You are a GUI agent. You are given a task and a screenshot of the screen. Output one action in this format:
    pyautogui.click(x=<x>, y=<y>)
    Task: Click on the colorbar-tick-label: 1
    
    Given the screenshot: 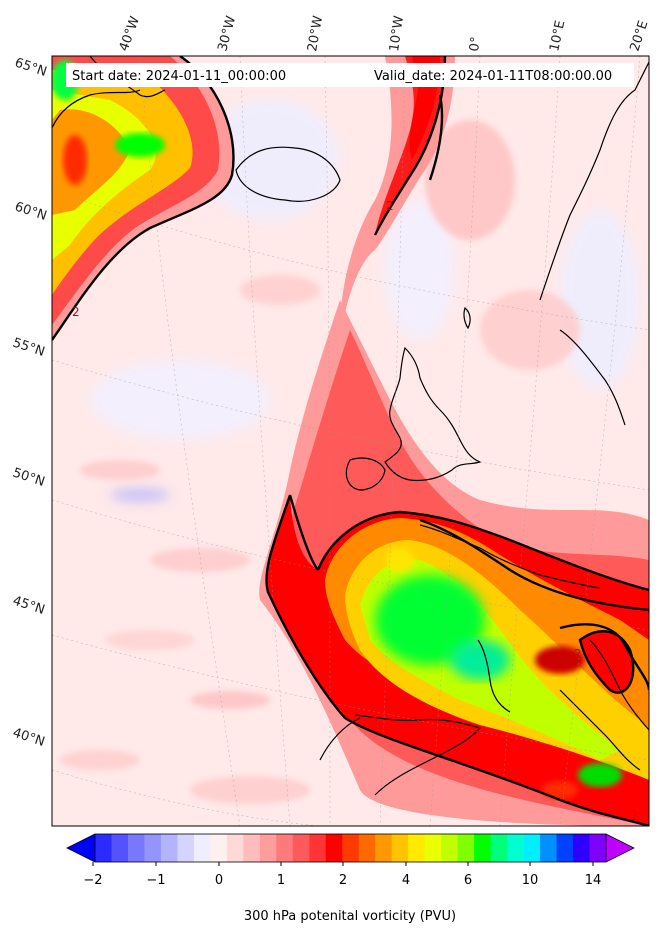 What is the action you would take?
    pyautogui.click(x=281, y=880)
    